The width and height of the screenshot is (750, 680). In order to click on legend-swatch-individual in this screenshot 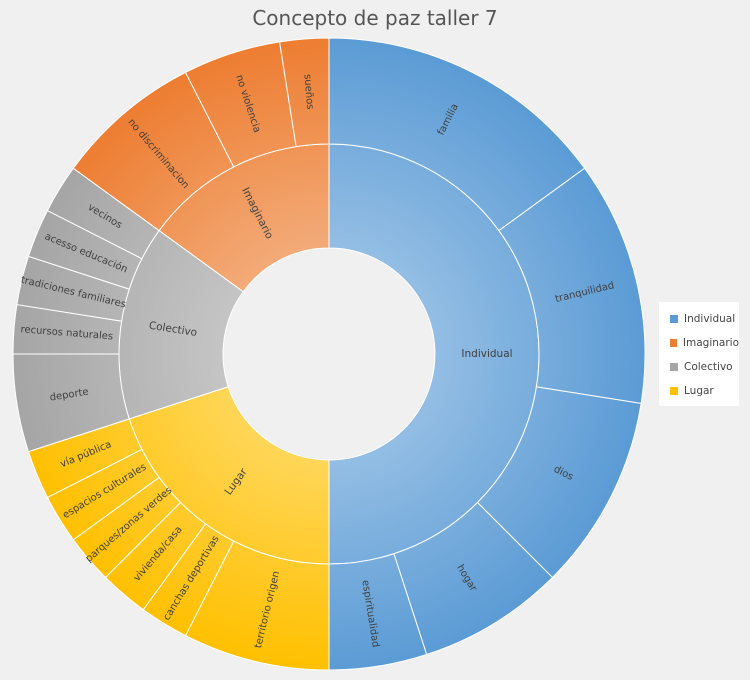, I will do `click(674, 319)`.